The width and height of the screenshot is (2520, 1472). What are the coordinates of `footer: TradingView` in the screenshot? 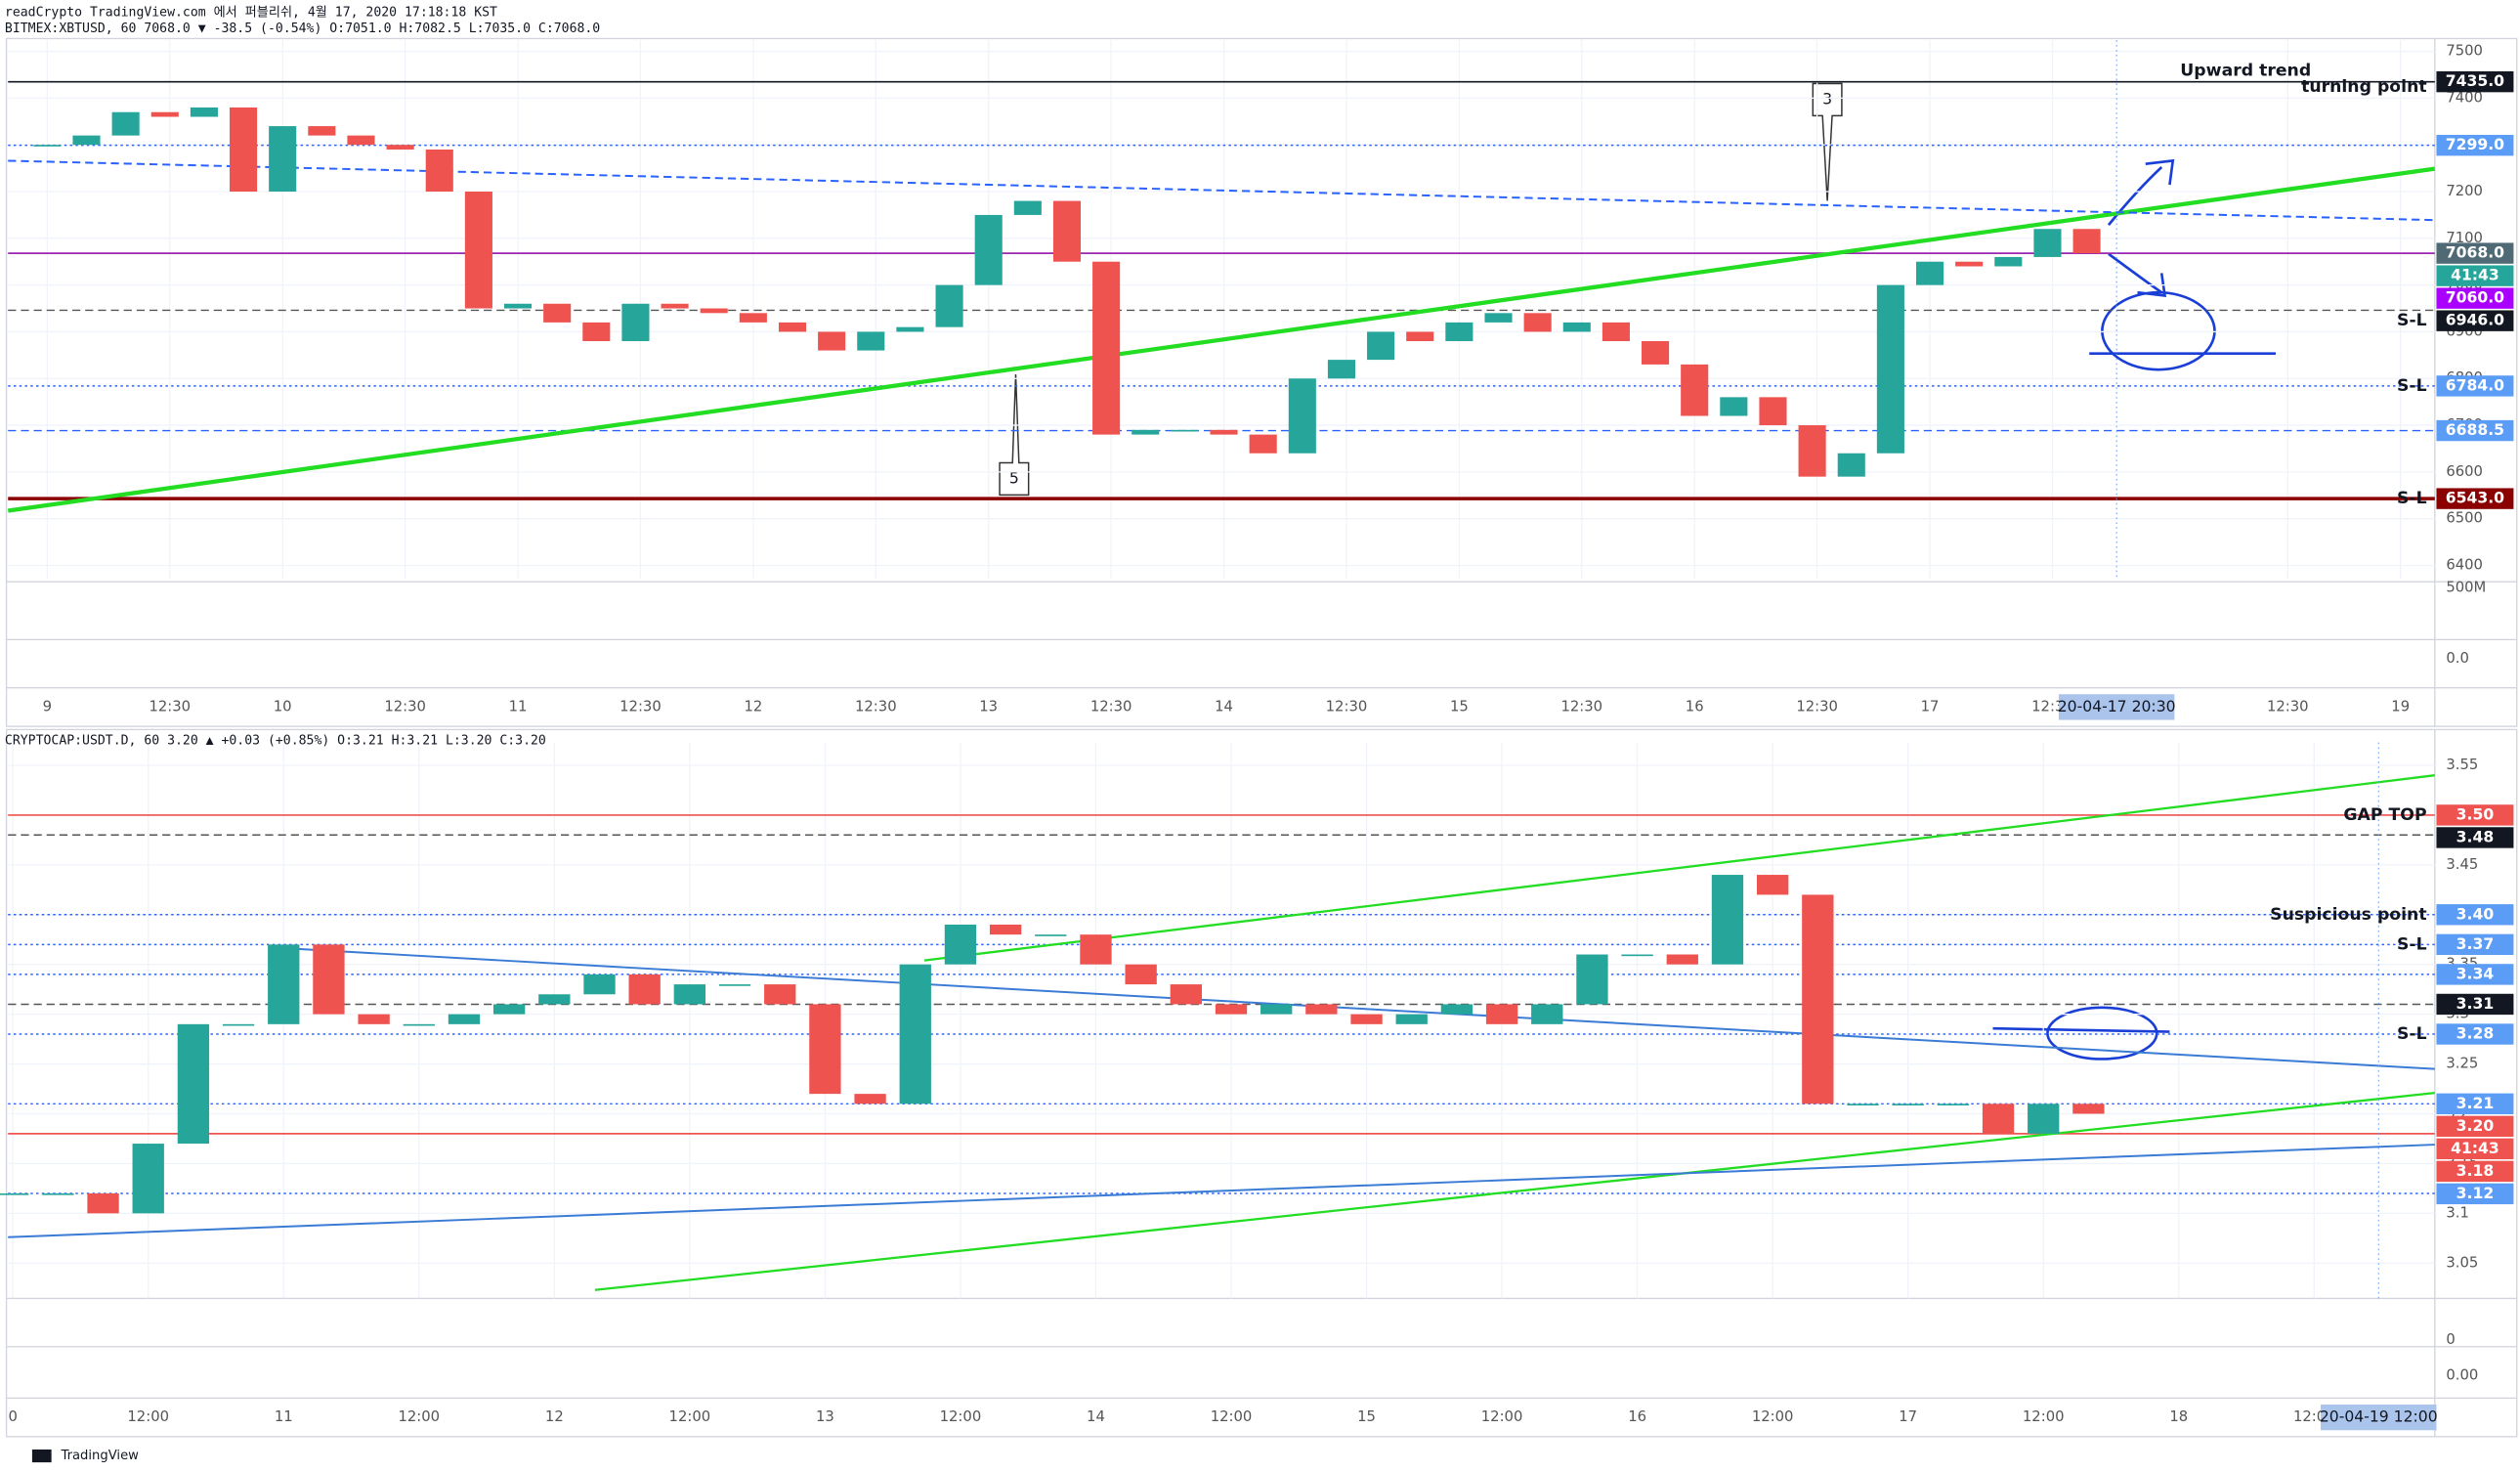 It's located at (100, 1456).